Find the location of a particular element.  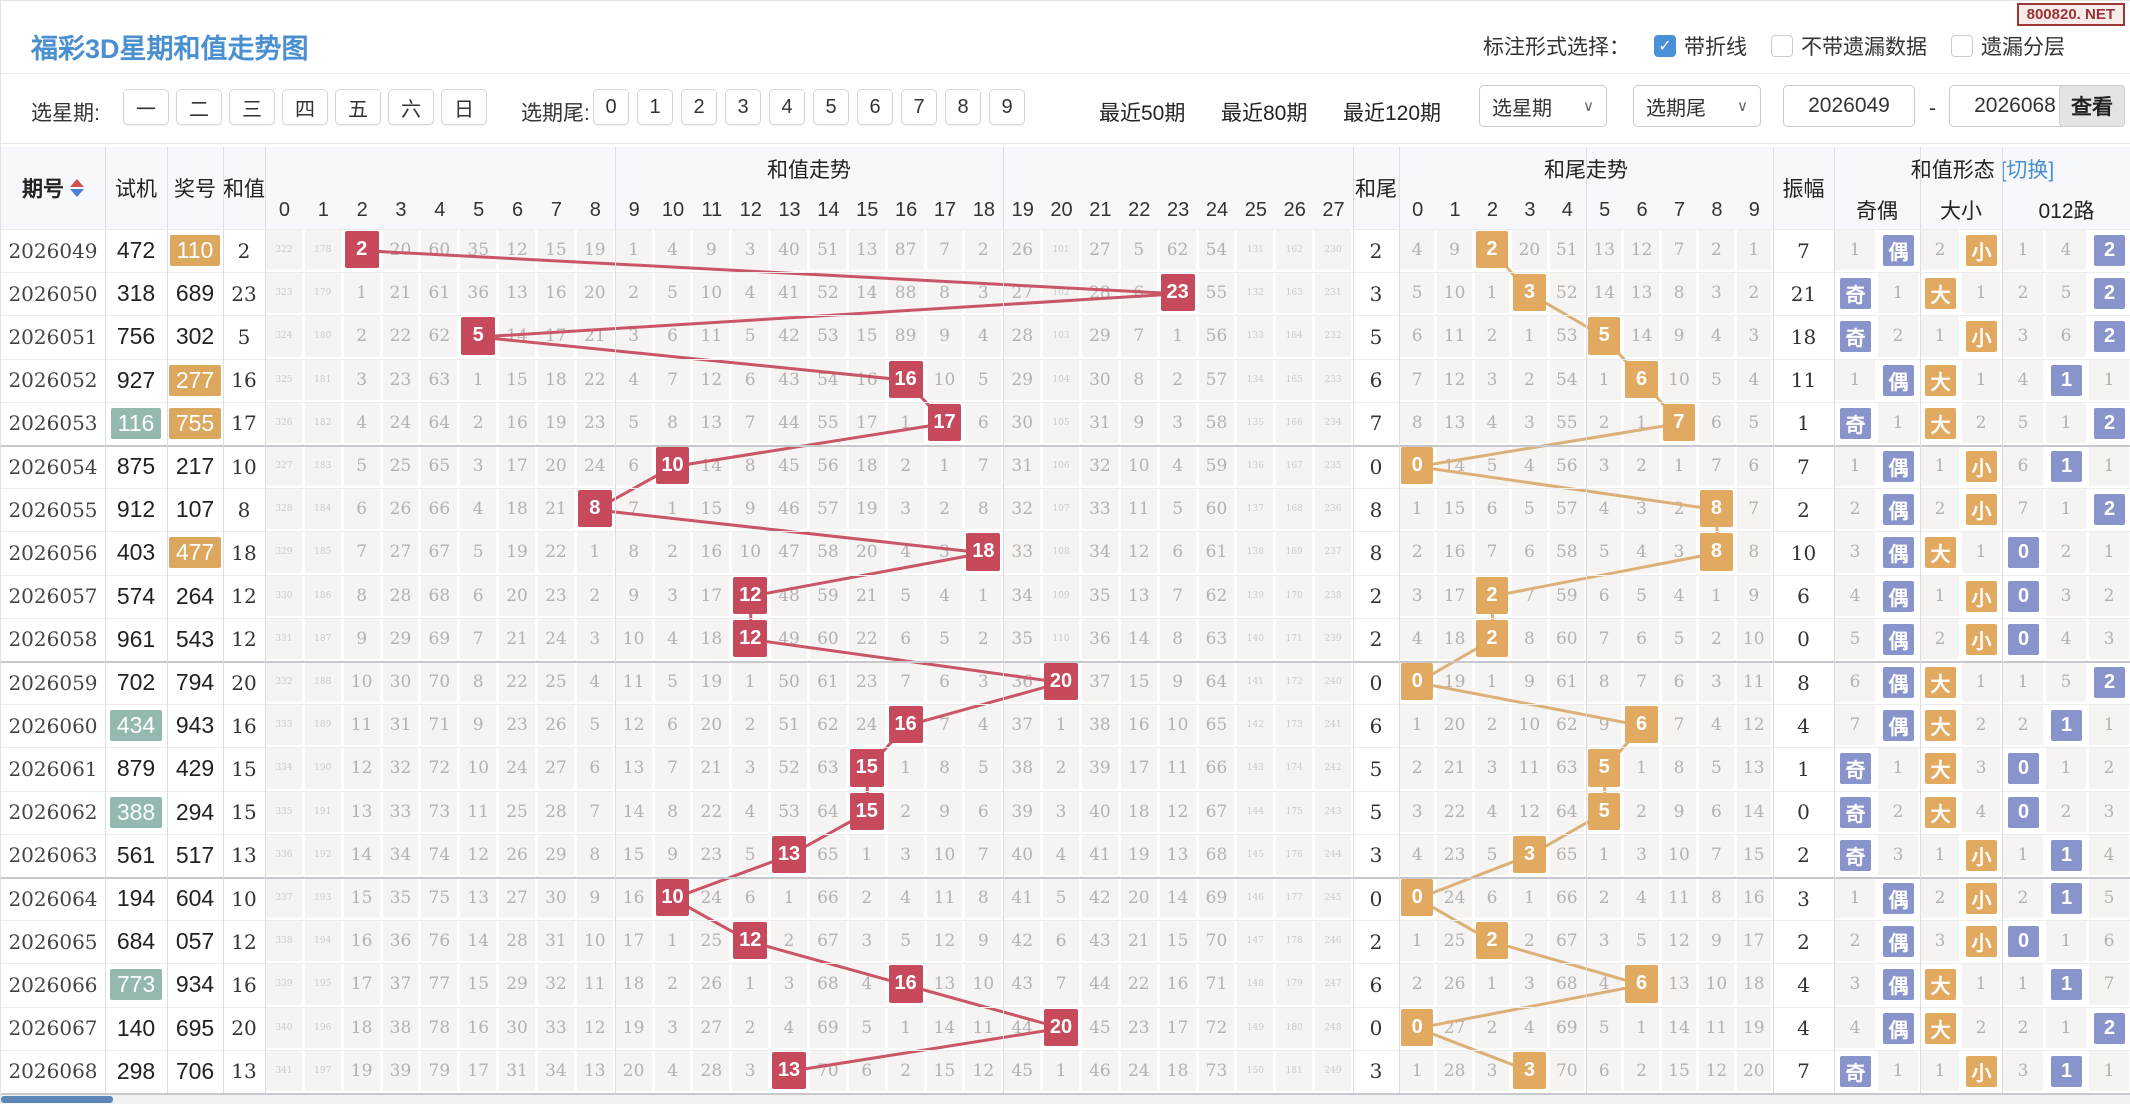

tailnum-button-6: 6 is located at coordinates (875, 107).